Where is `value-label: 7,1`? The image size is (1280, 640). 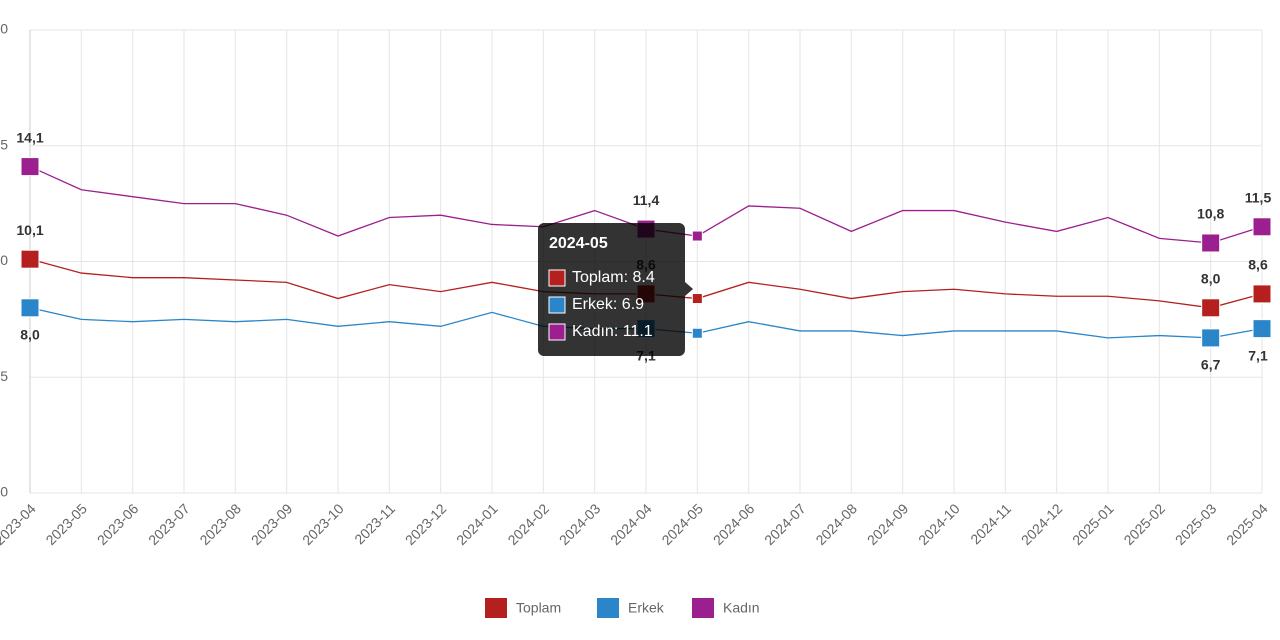
value-label: 7,1 is located at coordinates (1258, 355).